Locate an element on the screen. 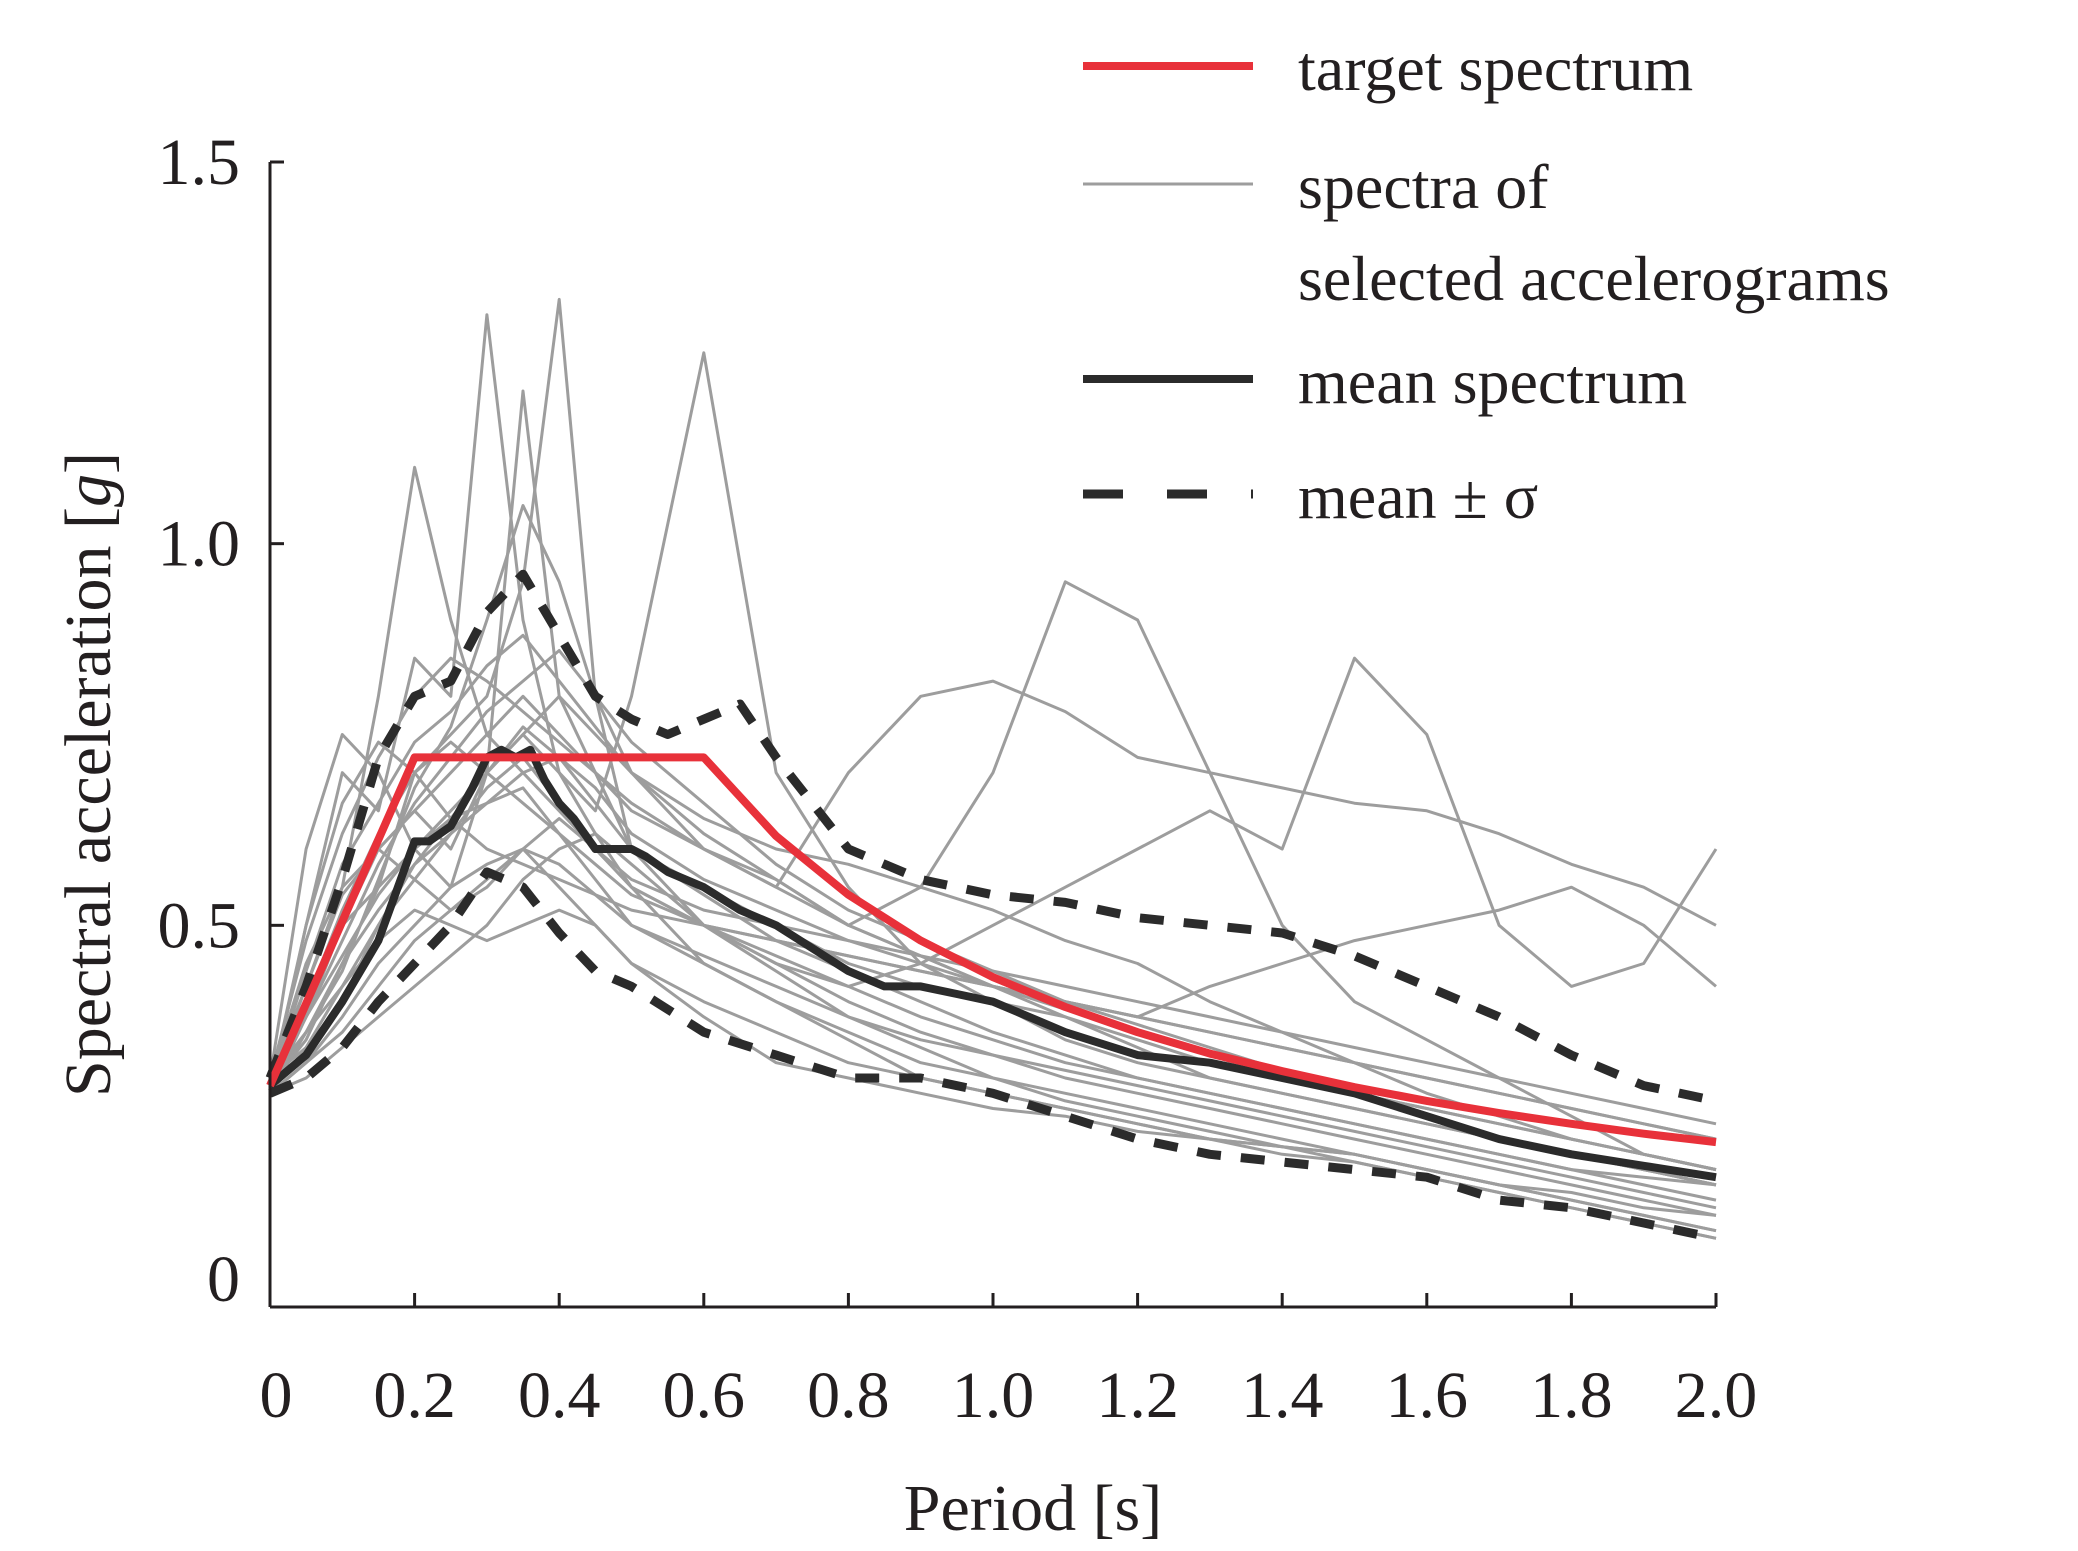  x-tick-label: 0 is located at coordinates (276, 1395).